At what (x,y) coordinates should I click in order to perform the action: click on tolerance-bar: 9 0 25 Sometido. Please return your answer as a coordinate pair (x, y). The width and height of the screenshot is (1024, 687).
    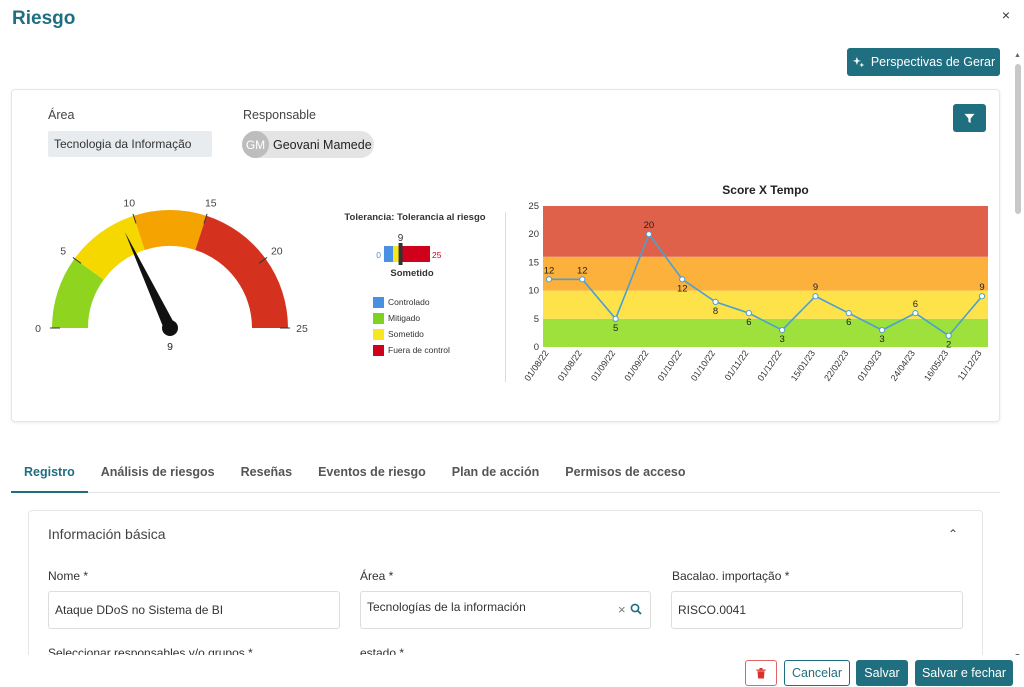
    Looking at the image, I should click on (409, 256).